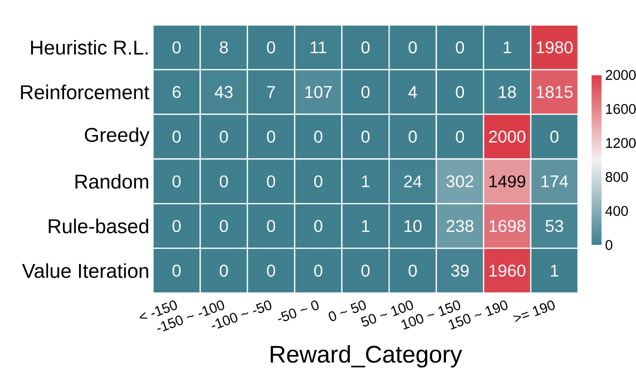  What do you see at coordinates (112, 181) in the screenshot?
I see `y-tick-label: Random` at bounding box center [112, 181].